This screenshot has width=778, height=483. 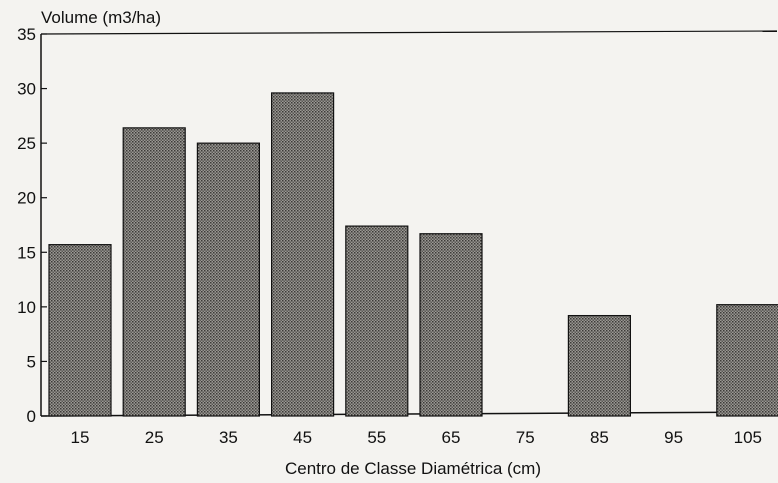 I want to click on y-tick-label: 35, so click(x=26, y=34).